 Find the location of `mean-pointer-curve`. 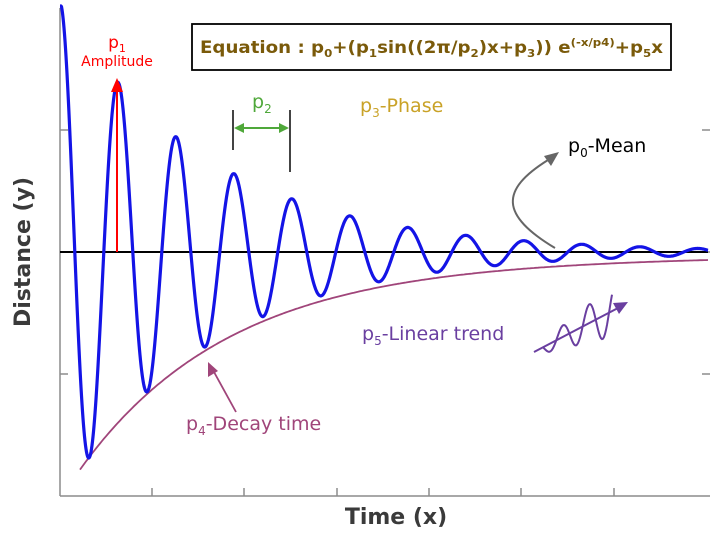

mean-pointer-curve is located at coordinates (533, 204).